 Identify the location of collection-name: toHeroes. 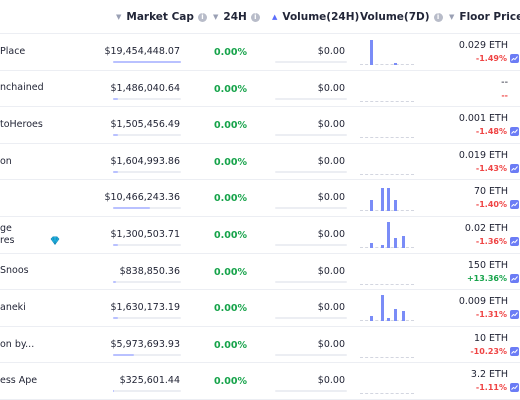
(21, 125).